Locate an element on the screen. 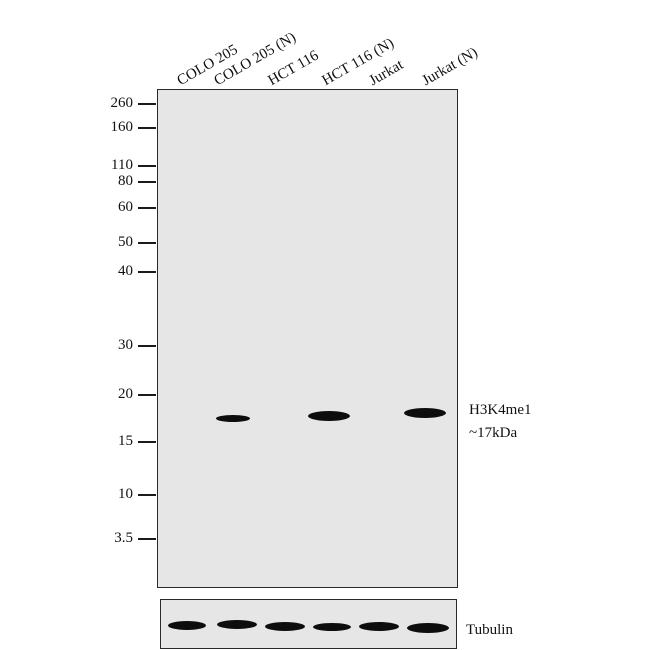 Image resolution: width=650 pixels, height=650 pixels. marker: 30 is located at coordinates (129, 345).